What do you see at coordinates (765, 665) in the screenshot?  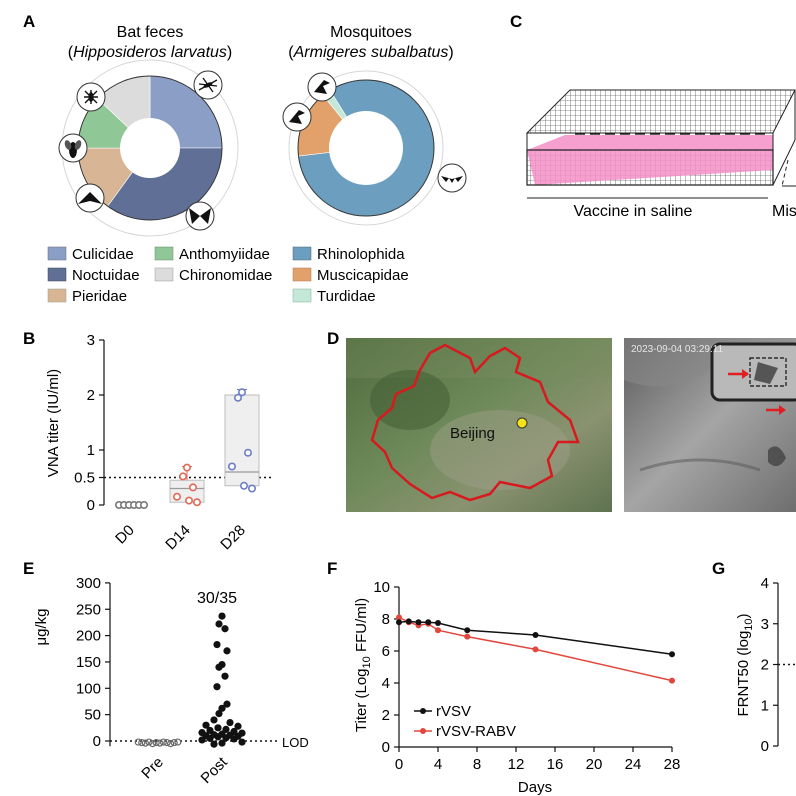 I see `g-y-tick-label: 2` at bounding box center [765, 665].